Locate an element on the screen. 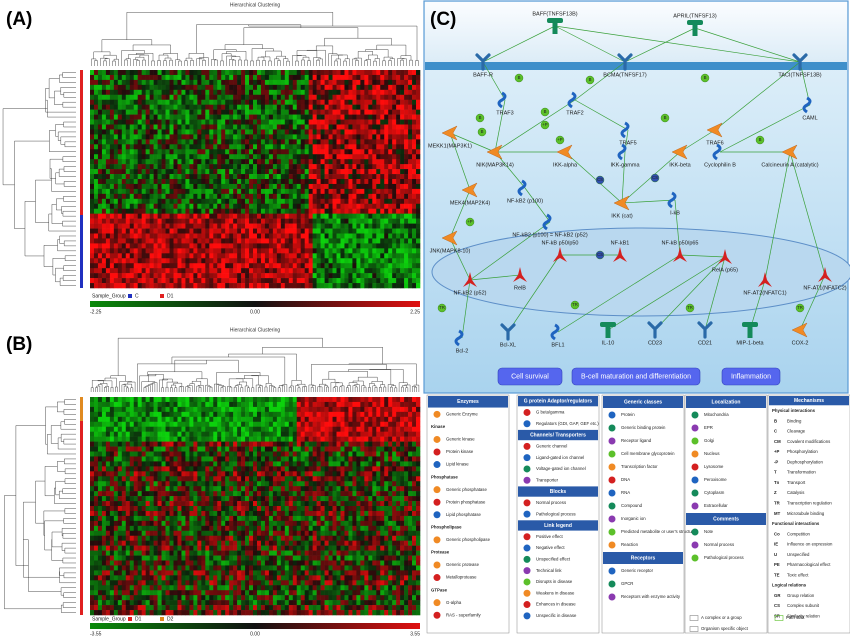 This screenshot has width=850, height=638. transcription-factor-icon is located at coordinates (620, 254).